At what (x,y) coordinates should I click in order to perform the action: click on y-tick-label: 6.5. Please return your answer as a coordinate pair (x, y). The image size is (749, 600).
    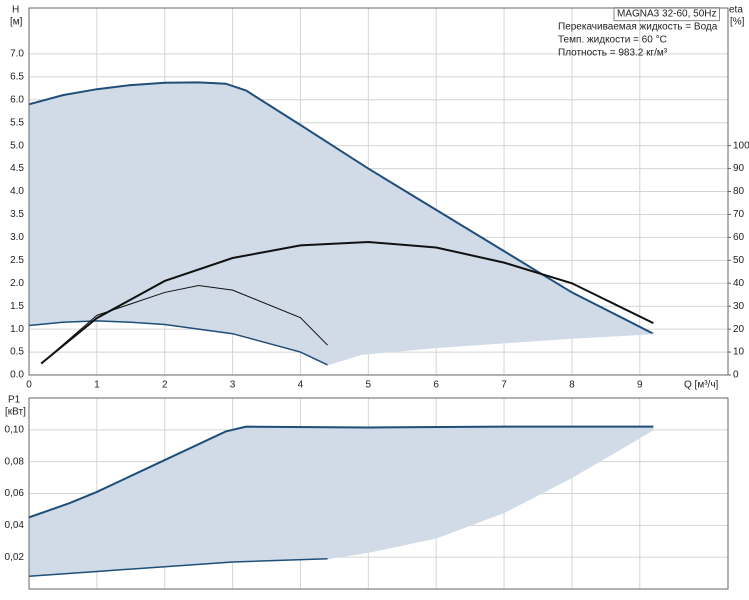
    Looking at the image, I should click on (17, 76).